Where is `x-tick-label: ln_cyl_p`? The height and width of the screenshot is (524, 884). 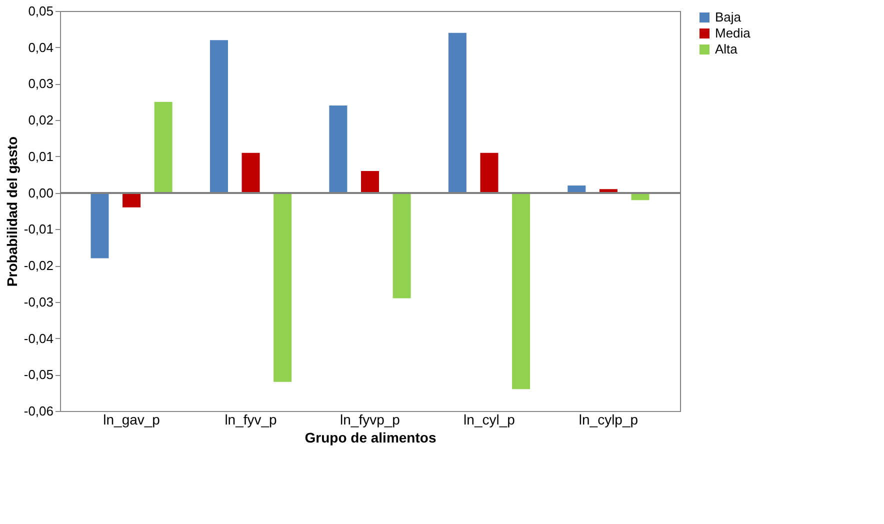
x-tick-label: ln_cyl_p is located at coordinates (490, 420).